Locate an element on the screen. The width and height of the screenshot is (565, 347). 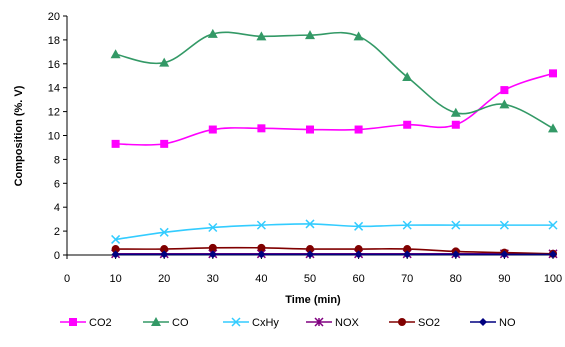
x-tick-label: 30 is located at coordinates (213, 279).